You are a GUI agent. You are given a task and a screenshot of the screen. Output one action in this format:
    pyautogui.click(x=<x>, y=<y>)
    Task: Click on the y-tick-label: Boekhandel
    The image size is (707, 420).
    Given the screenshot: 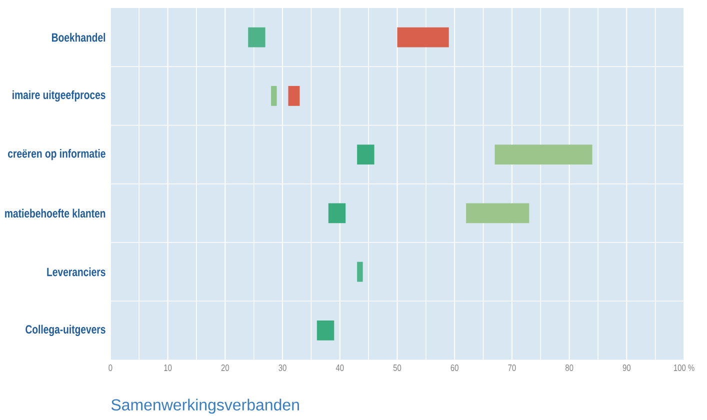 What is the action you would take?
    pyautogui.click(x=79, y=37)
    